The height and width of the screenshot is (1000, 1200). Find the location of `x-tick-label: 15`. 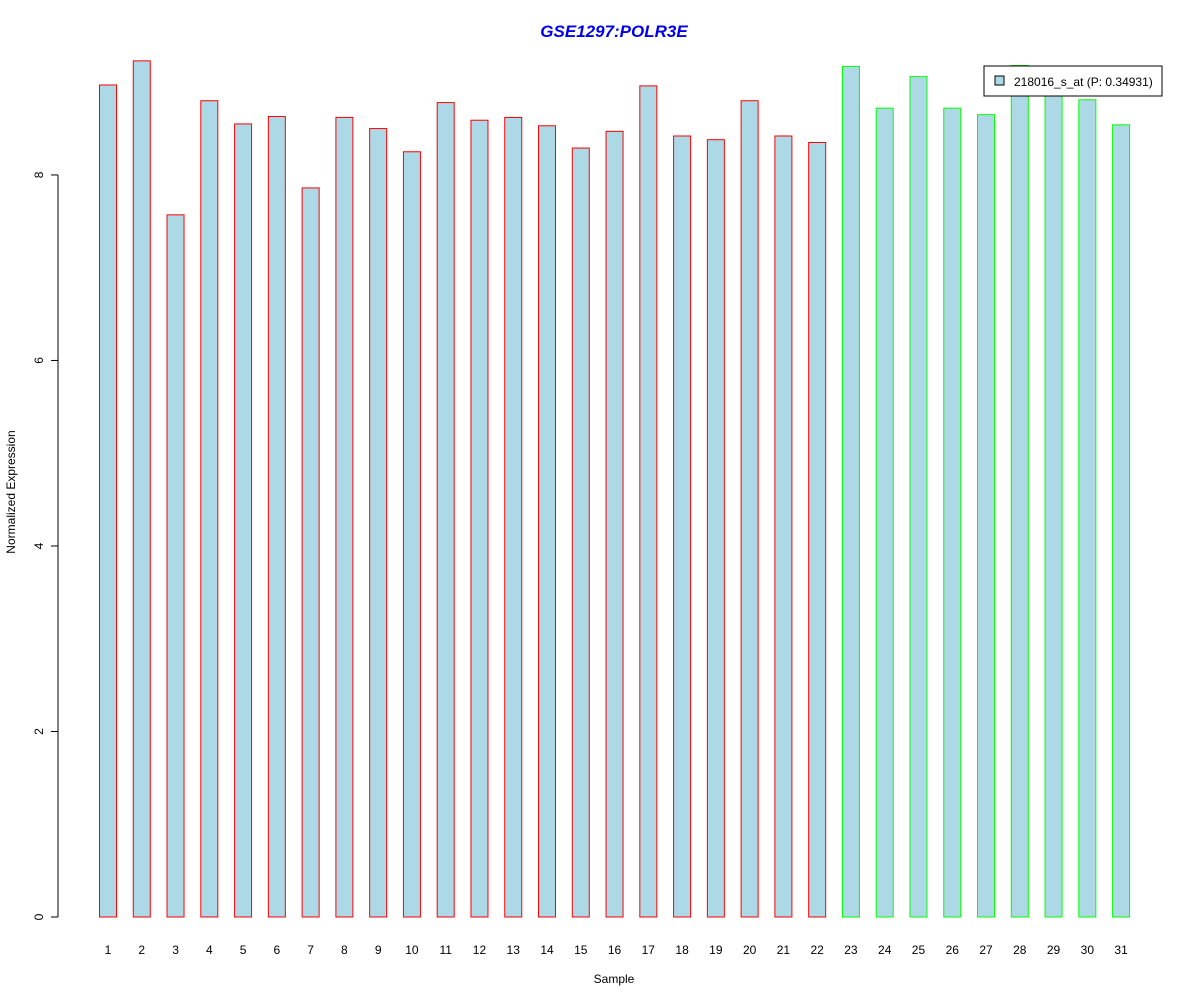

x-tick-label: 15 is located at coordinates (581, 950).